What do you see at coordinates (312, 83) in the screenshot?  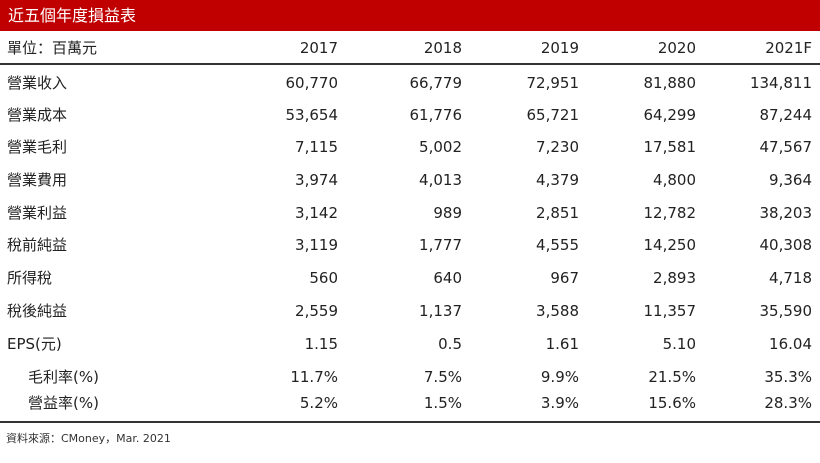 I see `table-cell: 60,770` at bounding box center [312, 83].